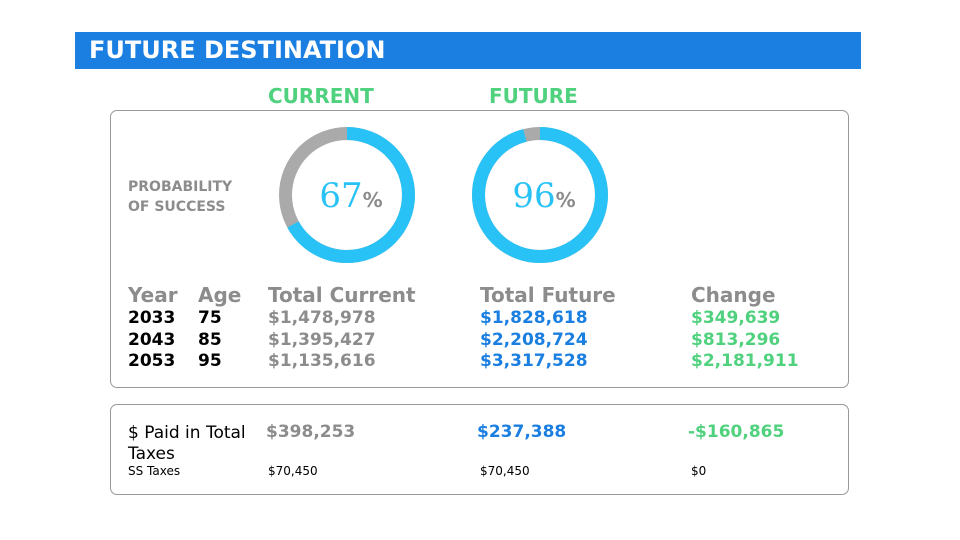 The height and width of the screenshot is (540, 960). Describe the element at coordinates (736, 432) in the screenshot. I see `taxes-value: -$160,865` at that location.